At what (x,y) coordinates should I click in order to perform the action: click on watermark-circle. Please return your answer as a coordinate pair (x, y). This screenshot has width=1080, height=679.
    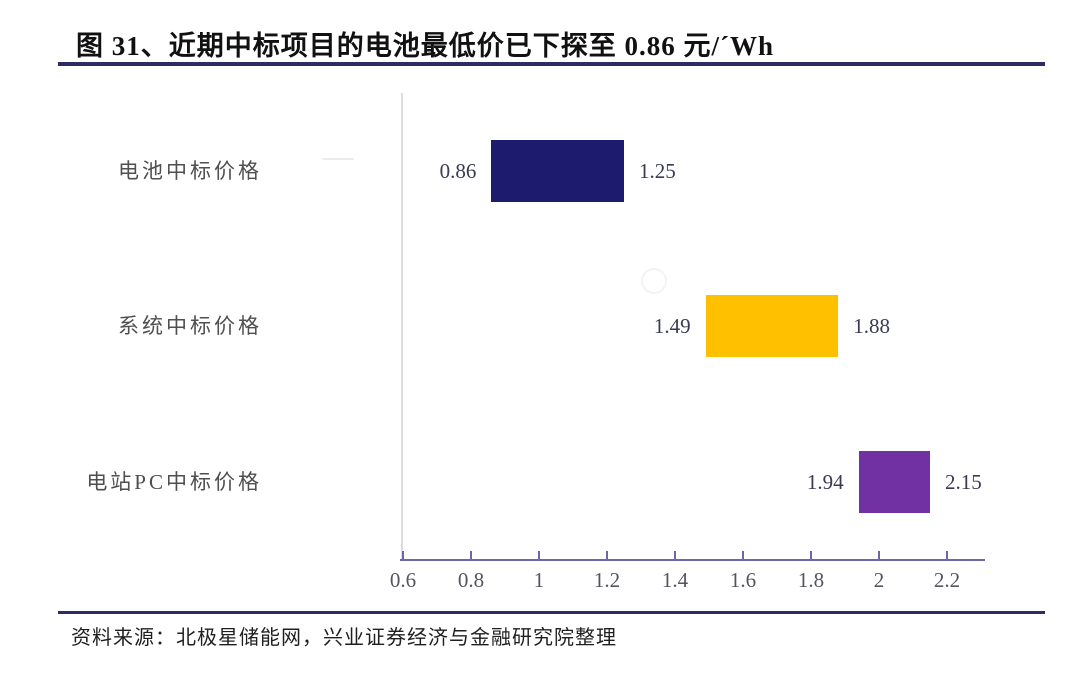
    Looking at the image, I should click on (654, 281).